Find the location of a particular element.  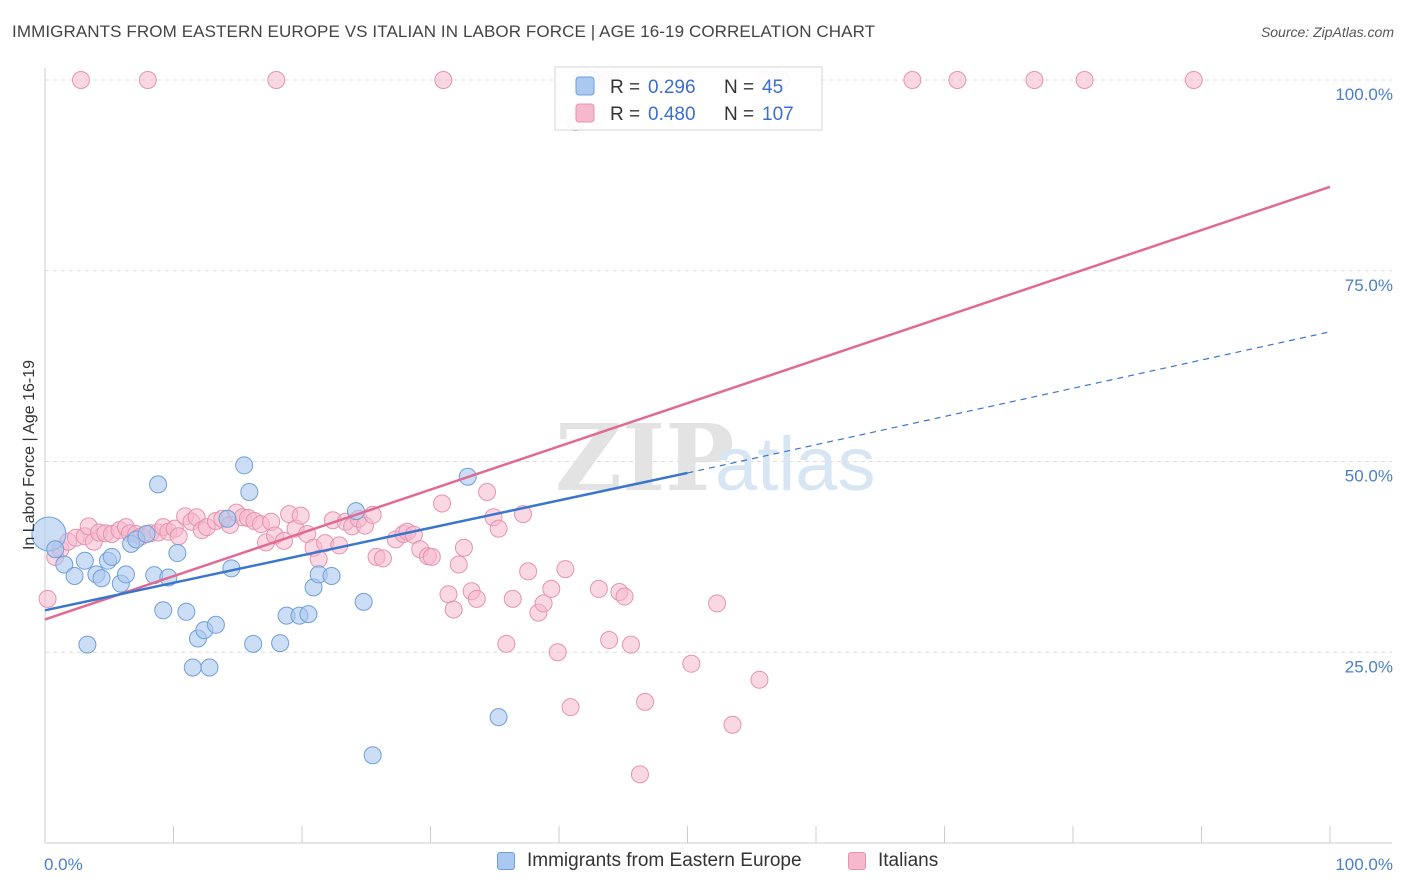

y-tick-label: 50.0% is located at coordinates (1369, 476).